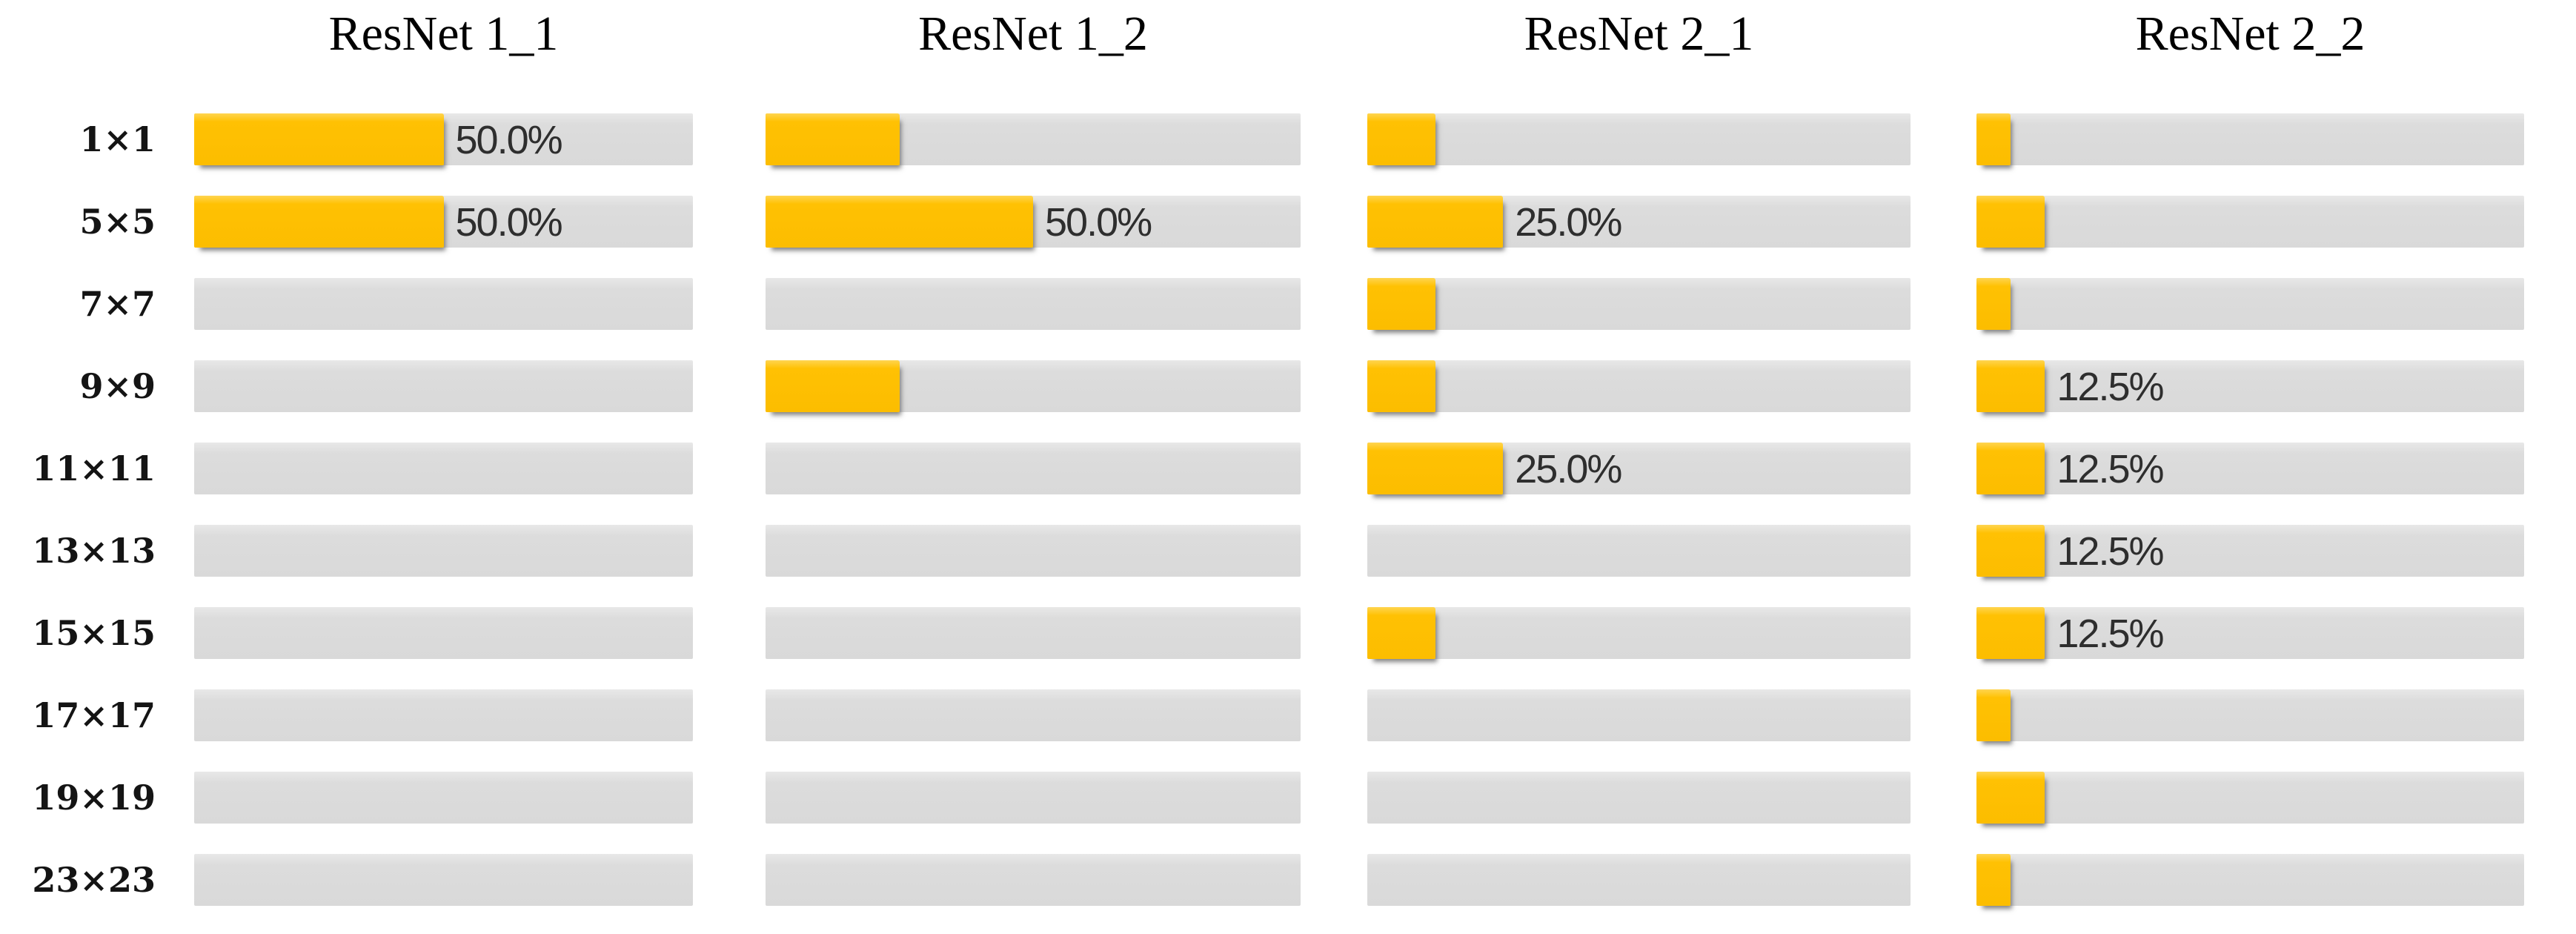 The image size is (2576, 934). What do you see at coordinates (1639, 34) in the screenshot?
I see `panel-title-3: ResNet 2_1` at bounding box center [1639, 34].